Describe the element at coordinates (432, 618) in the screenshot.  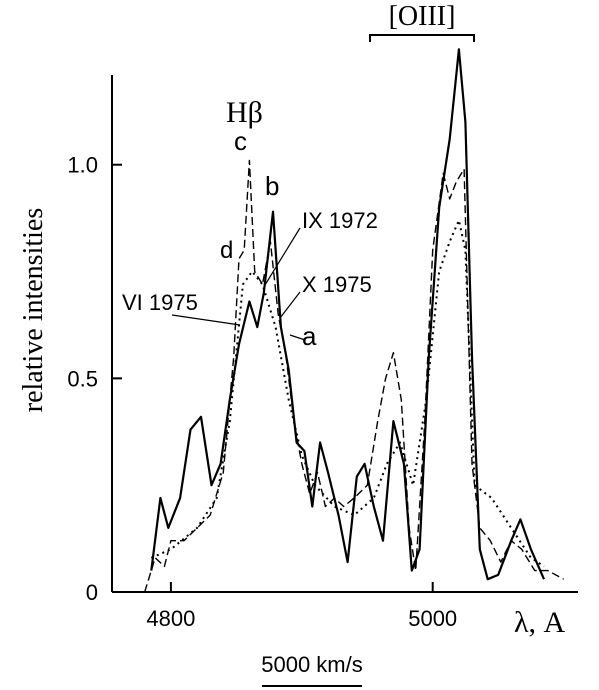
I see `x-tick-label: 5000` at that location.